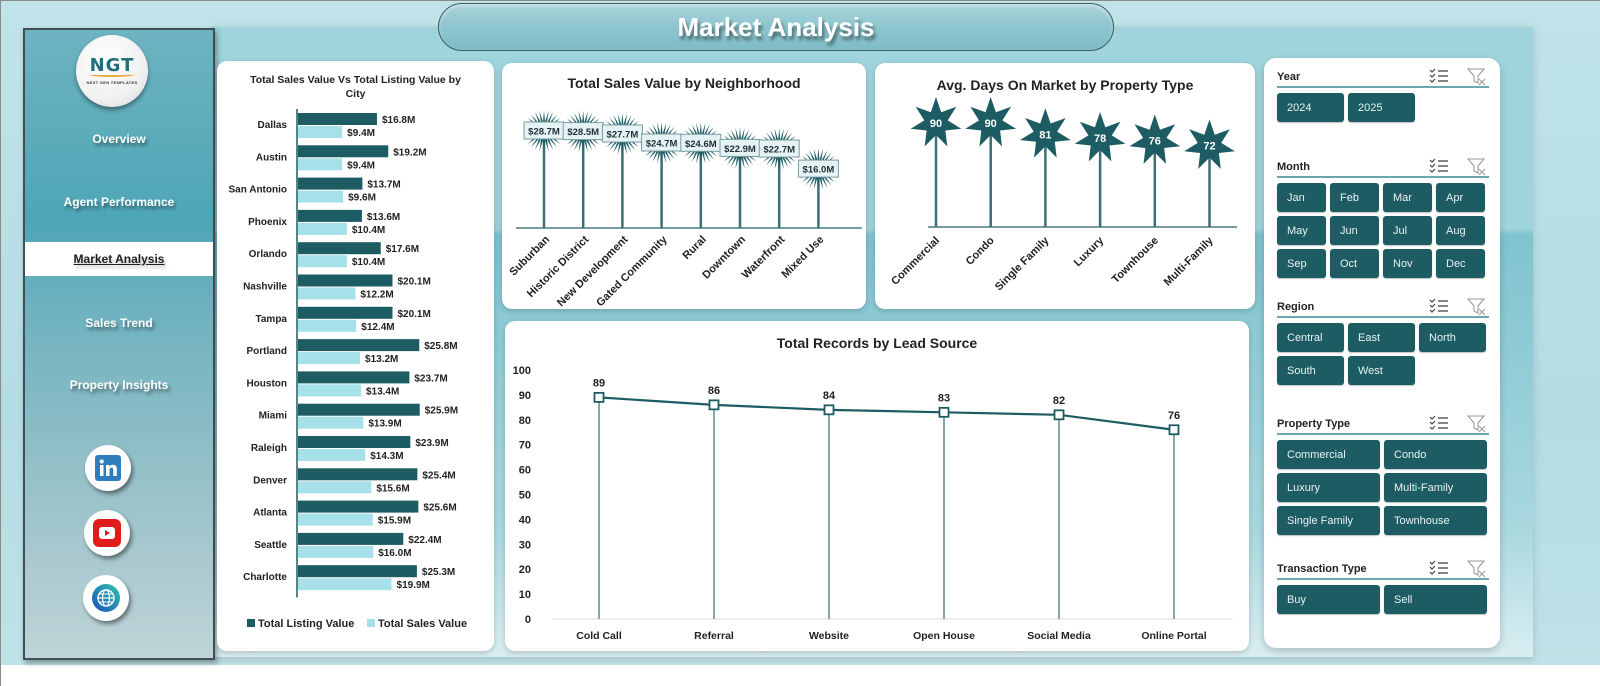  I want to click on y-tick-label: 40, so click(525, 520).